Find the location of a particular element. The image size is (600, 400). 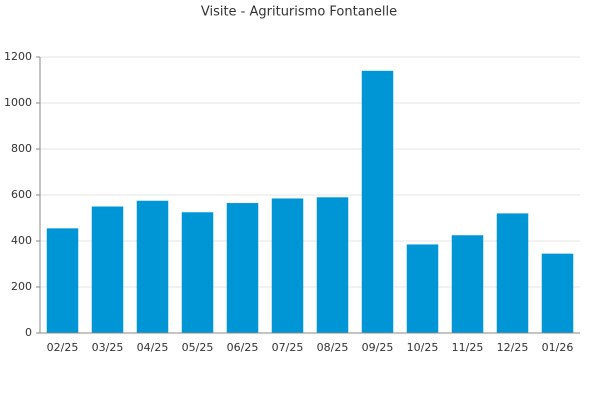

y-tick-label: 400 is located at coordinates (21, 240).